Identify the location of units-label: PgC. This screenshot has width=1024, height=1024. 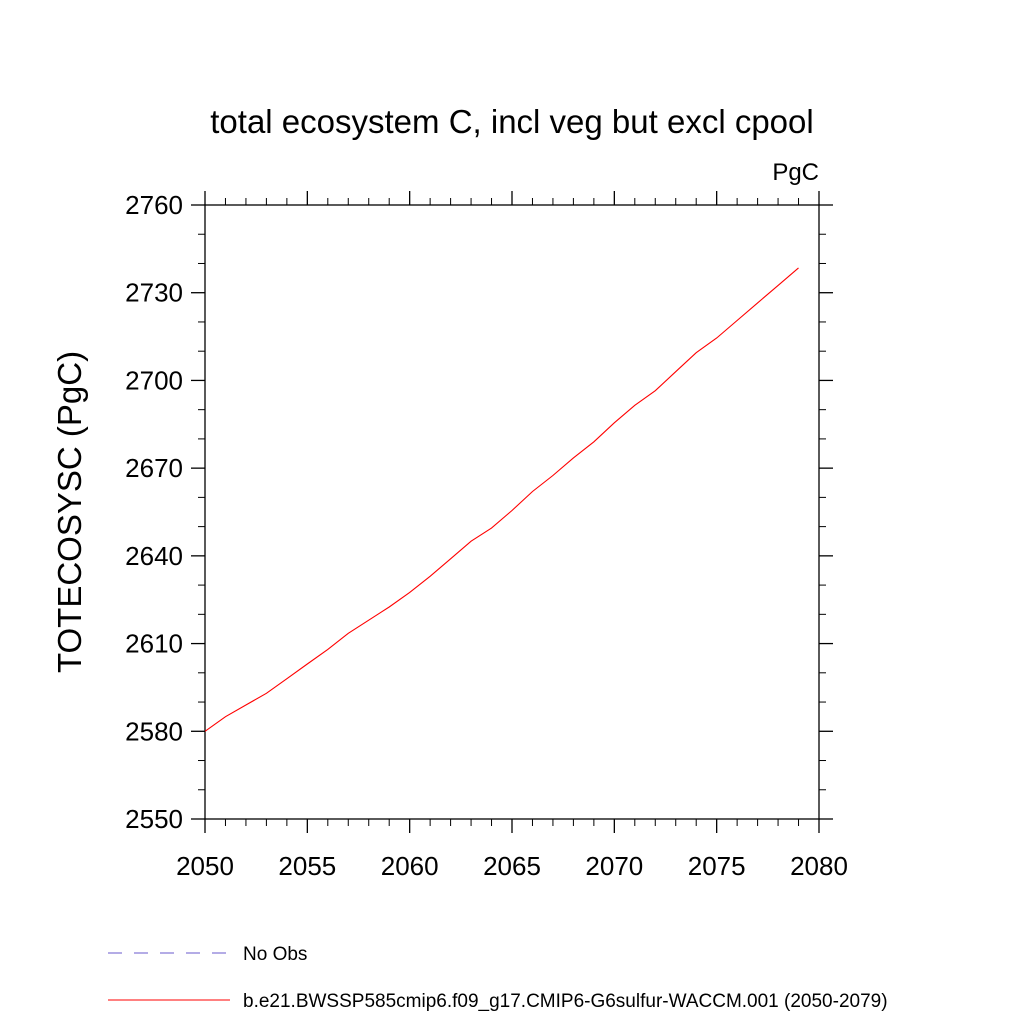
(795, 172).